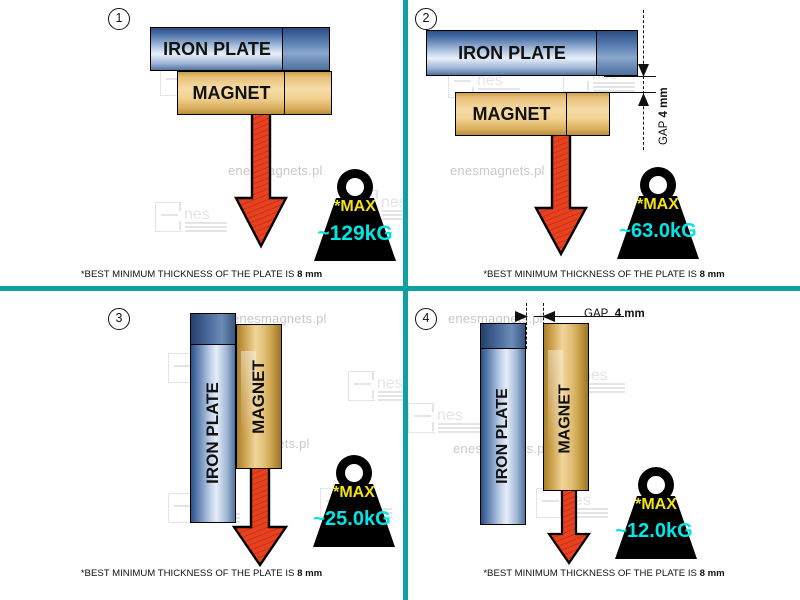 Image resolution: width=800 pixels, height=600 pixels. Describe the element at coordinates (405, 300) in the screenshot. I see `divider-vertical` at that location.